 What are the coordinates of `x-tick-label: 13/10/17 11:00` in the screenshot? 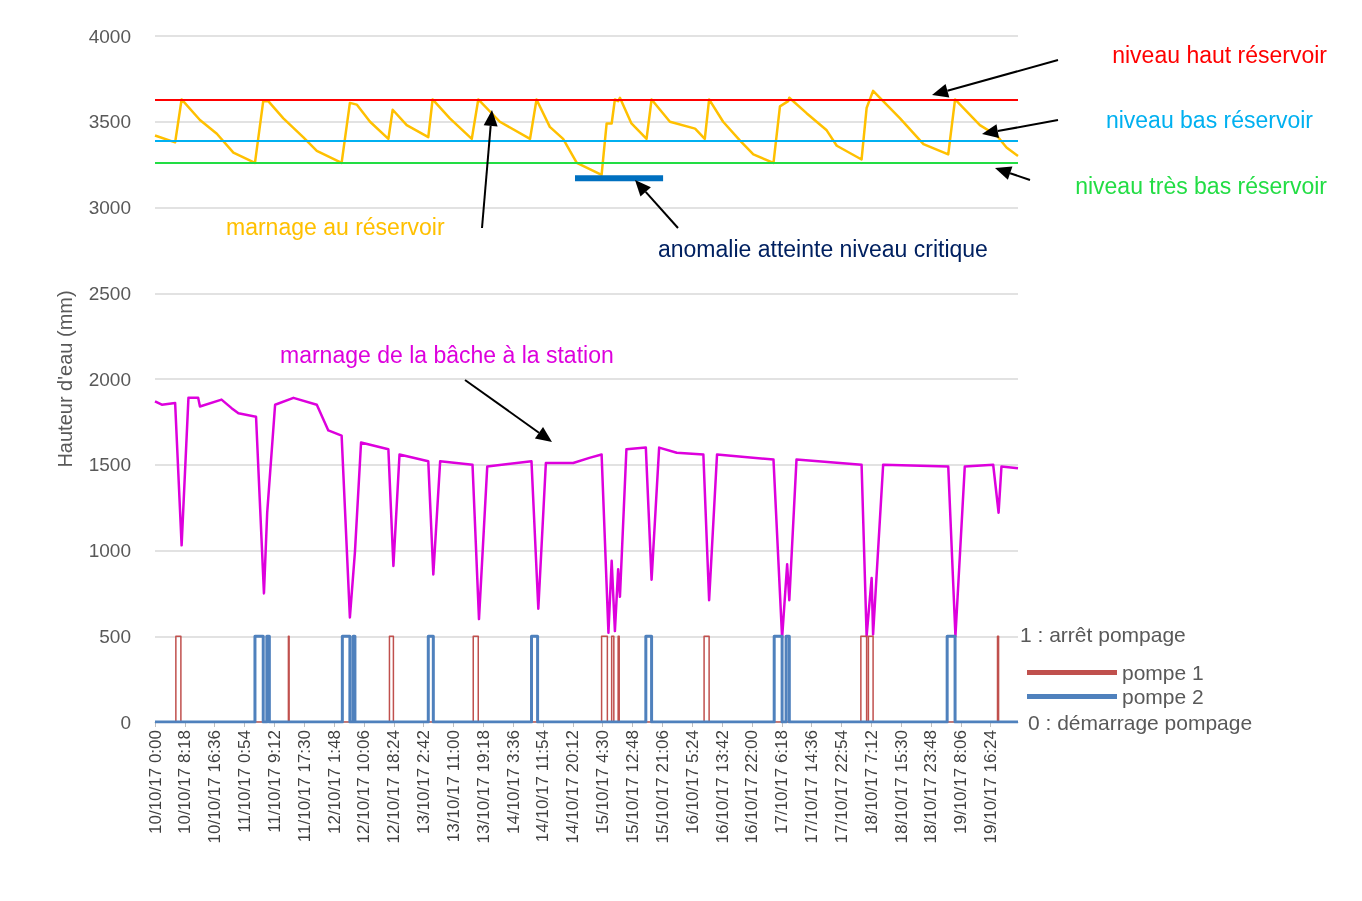 It's located at (453, 786).